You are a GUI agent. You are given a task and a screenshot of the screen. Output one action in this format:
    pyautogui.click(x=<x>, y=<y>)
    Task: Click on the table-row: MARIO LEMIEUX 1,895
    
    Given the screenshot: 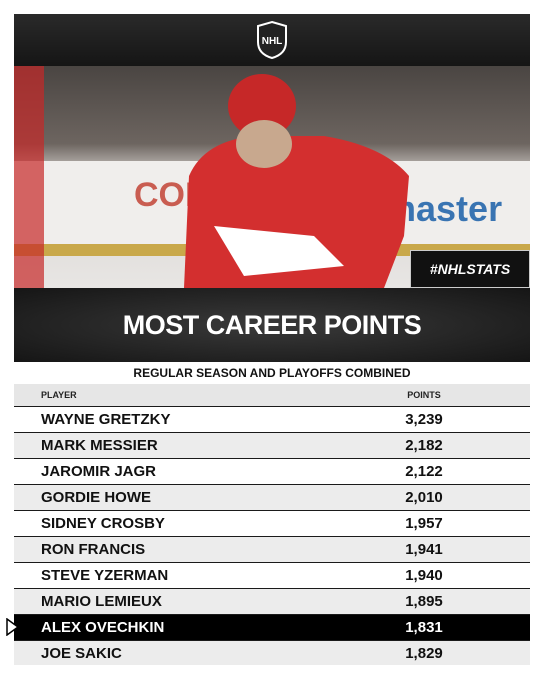 What is the action you would take?
    pyautogui.click(x=272, y=601)
    